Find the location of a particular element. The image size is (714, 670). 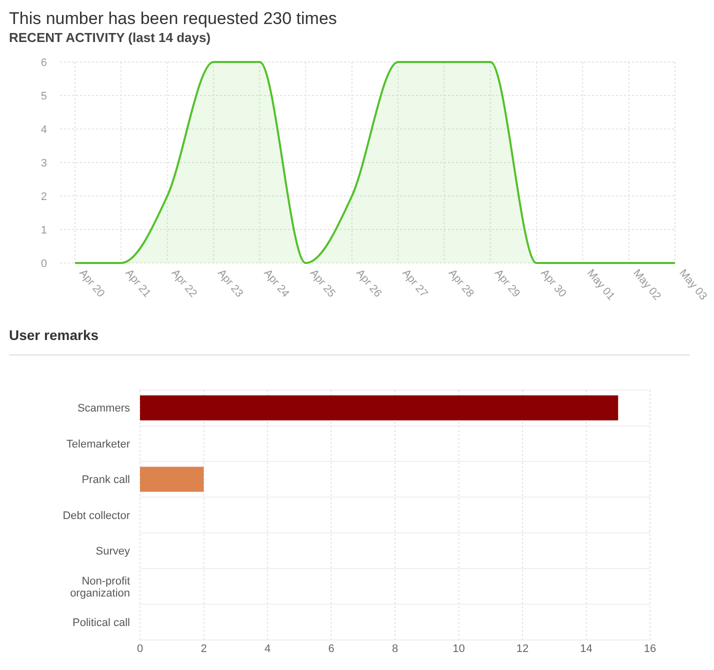

y-tick-label: 5 is located at coordinates (43, 96).